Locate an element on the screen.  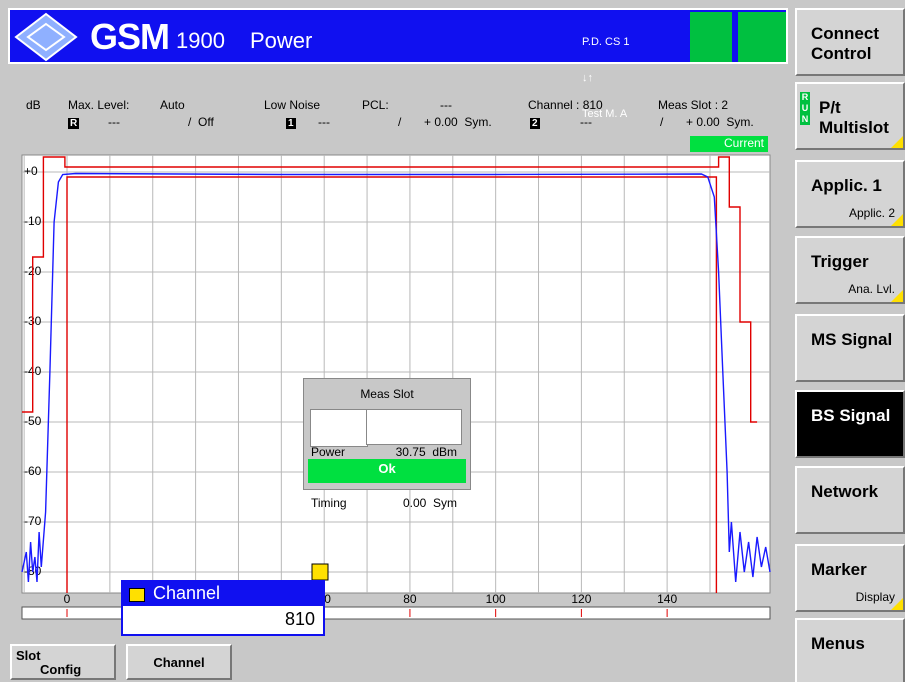
softkey: MS Signal is located at coordinates (850, 348).